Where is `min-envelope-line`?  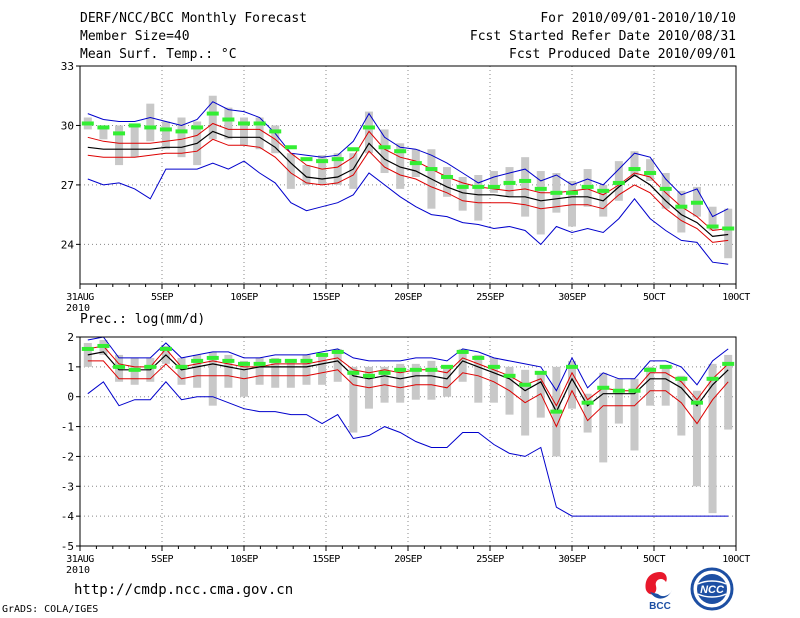
min-envelope-line is located at coordinates (408, 212).